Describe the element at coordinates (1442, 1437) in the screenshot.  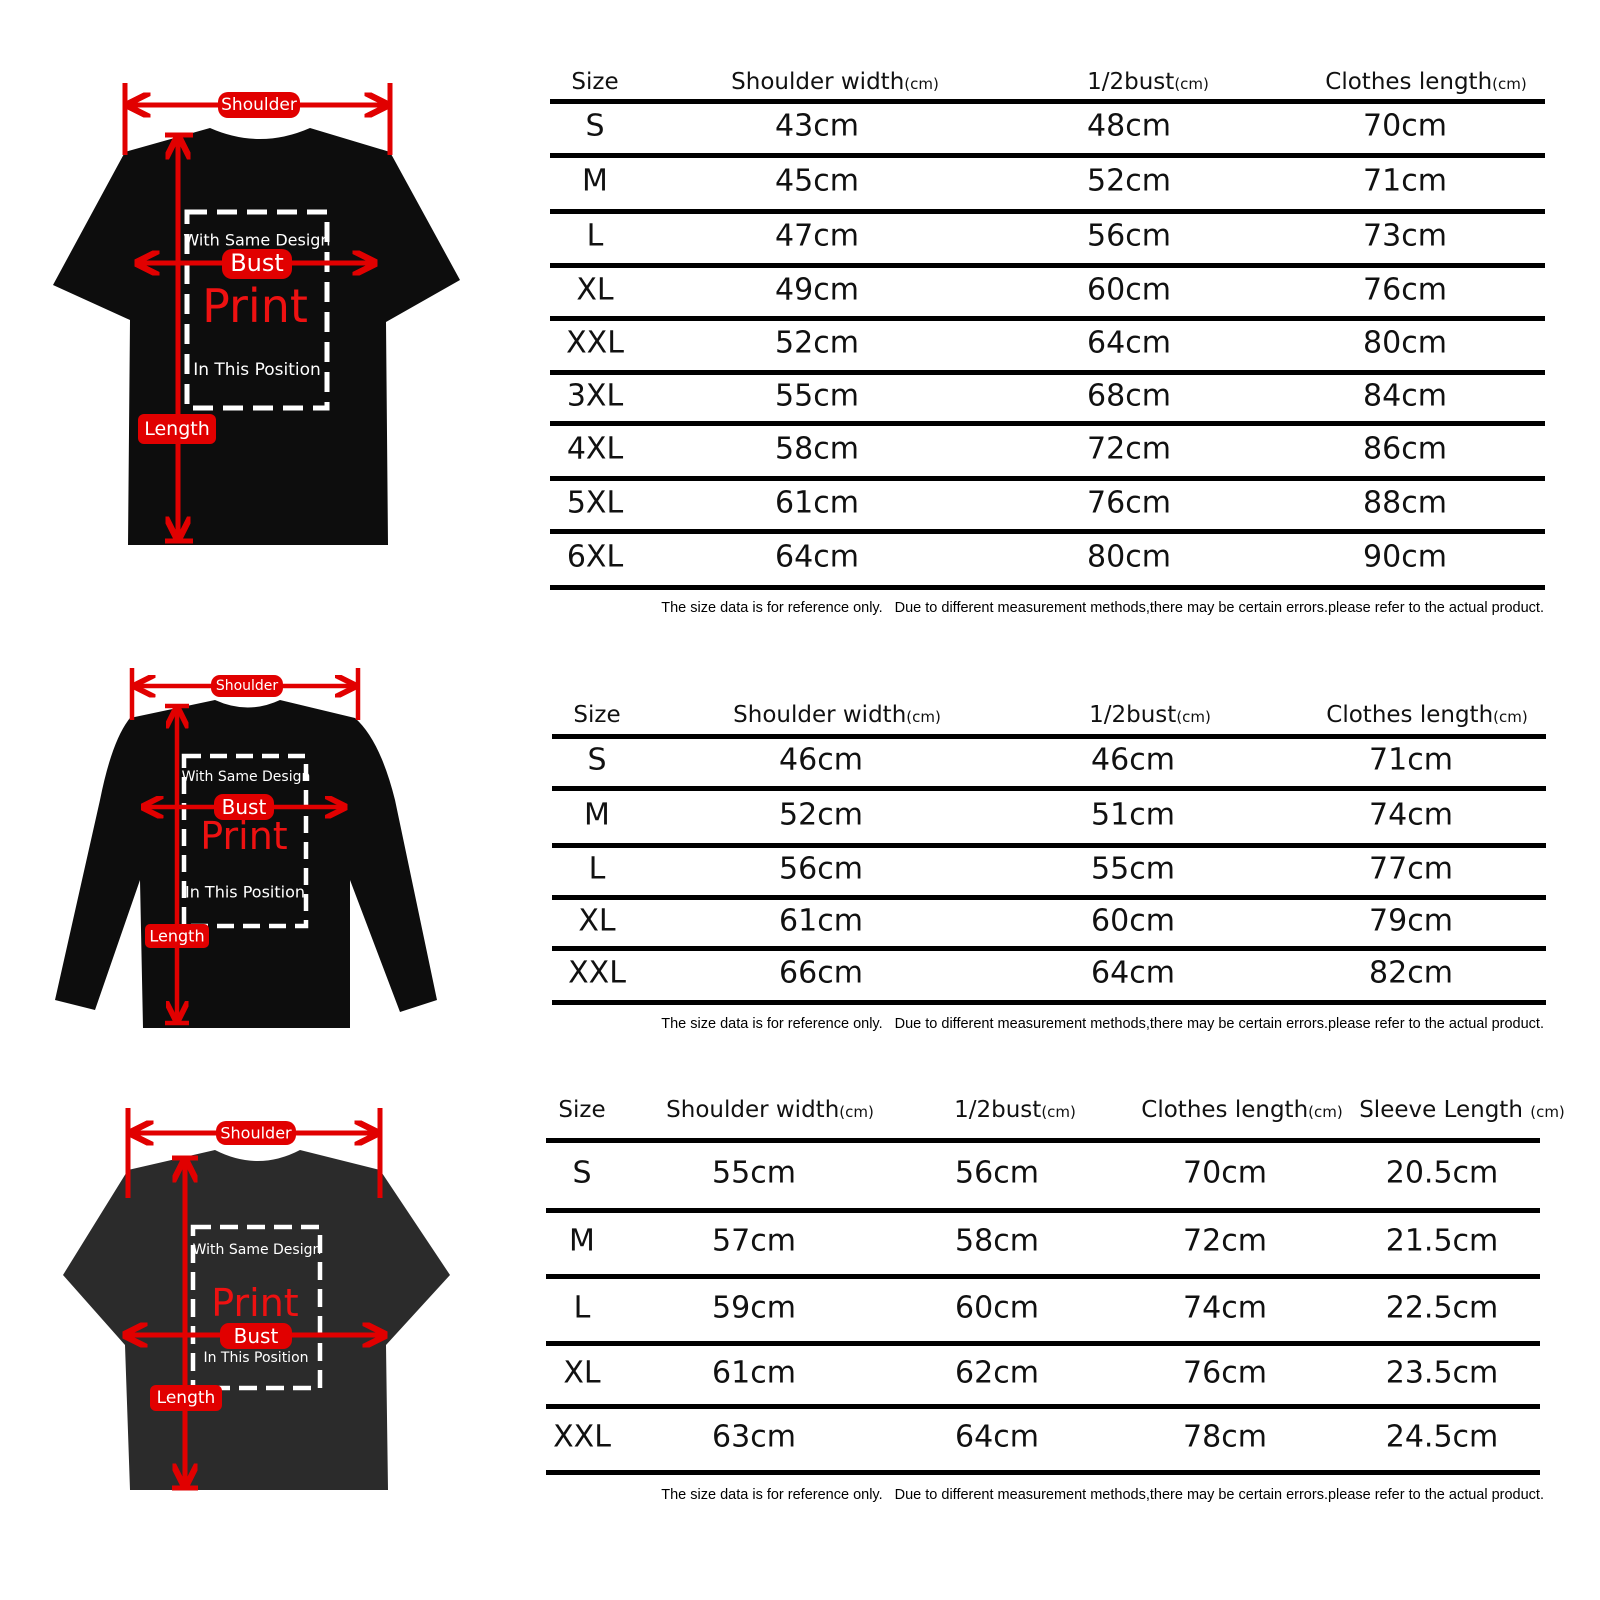
I see `measurement-cell: 24.5cm` at that location.